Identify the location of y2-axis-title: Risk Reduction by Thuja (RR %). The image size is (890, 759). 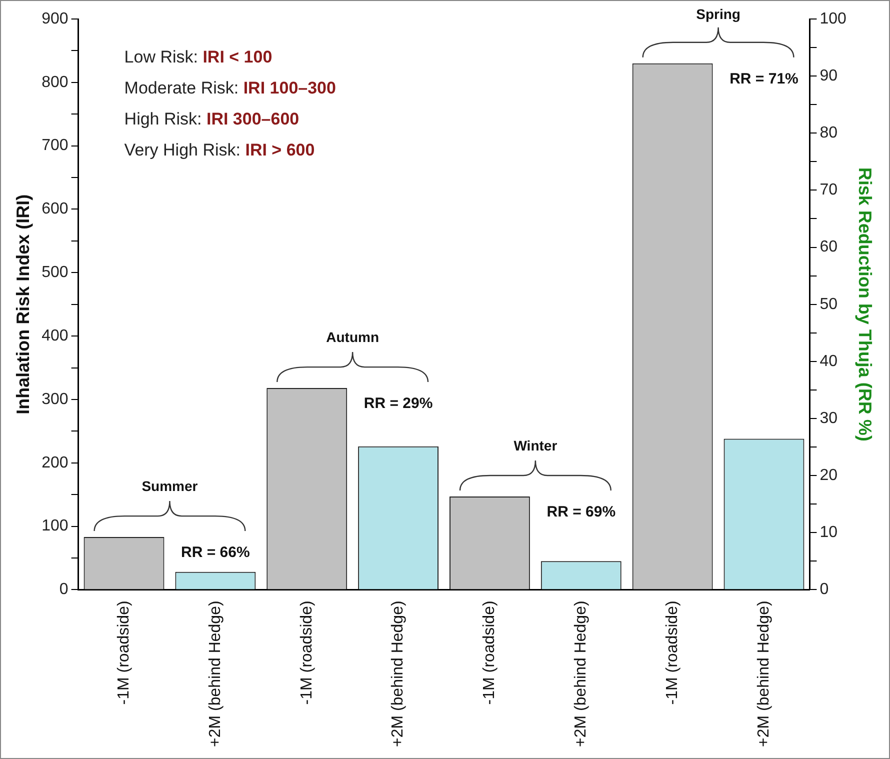
(865, 304).